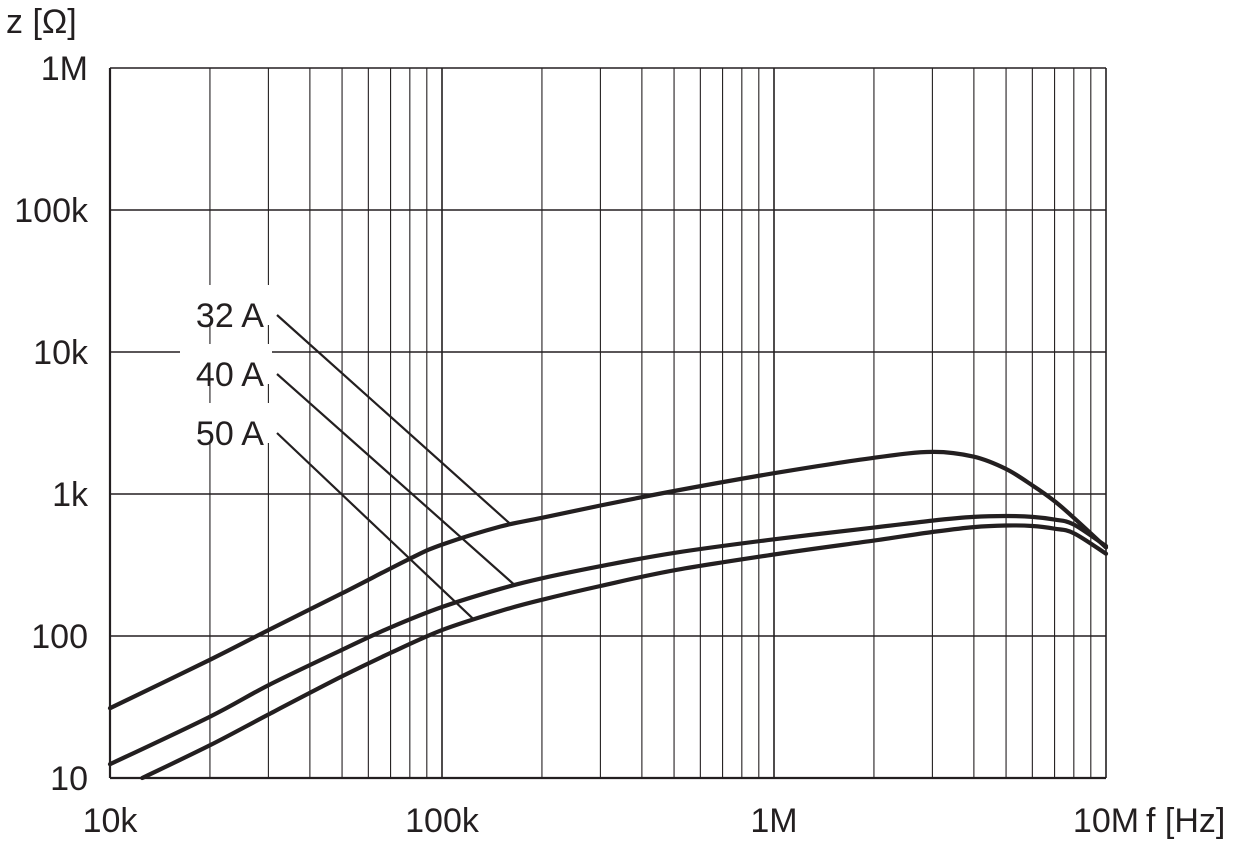  What do you see at coordinates (442, 821) in the screenshot?
I see `x-tick-label: 100k` at bounding box center [442, 821].